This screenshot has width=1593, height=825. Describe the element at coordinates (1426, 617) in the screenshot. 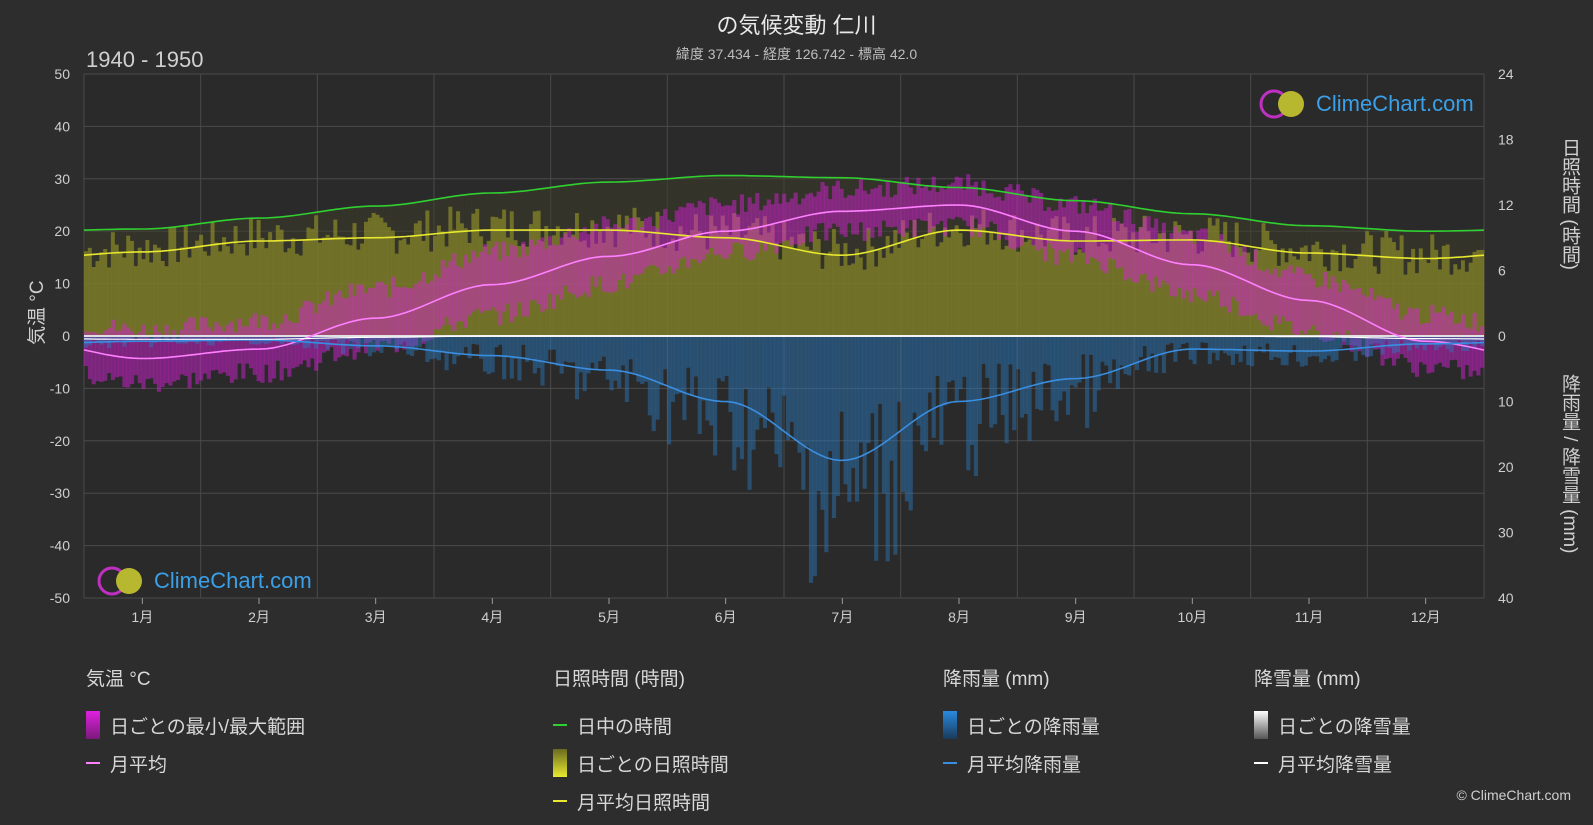

I see `x-tick-label: 12月` at that location.